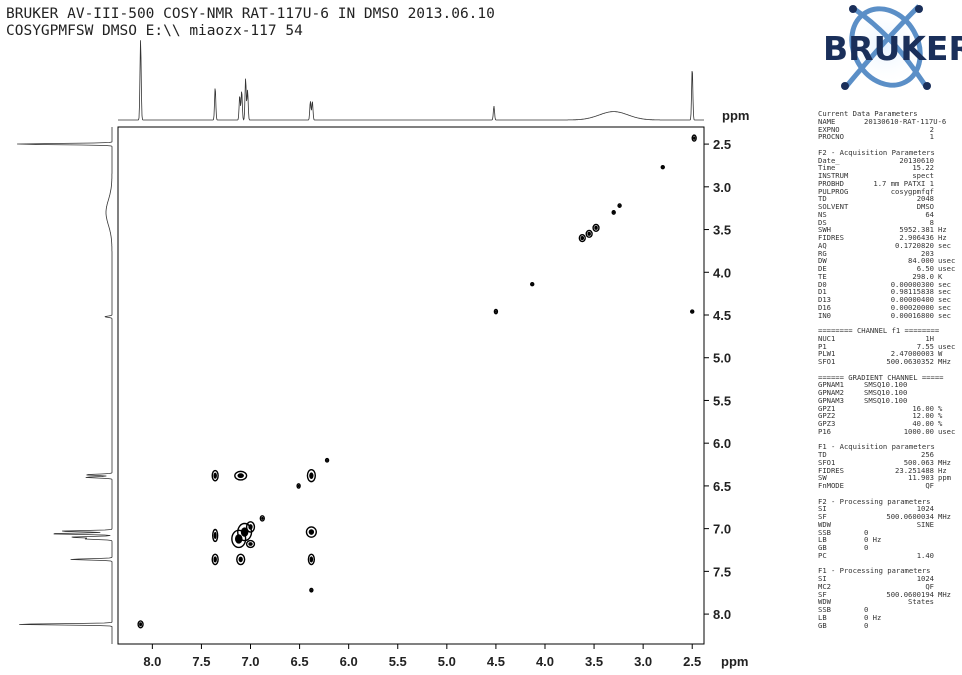 The image size is (962, 675). What do you see at coordinates (886, 392) in the screenshot?
I see `param-value: SMSQ10.100` at bounding box center [886, 392].